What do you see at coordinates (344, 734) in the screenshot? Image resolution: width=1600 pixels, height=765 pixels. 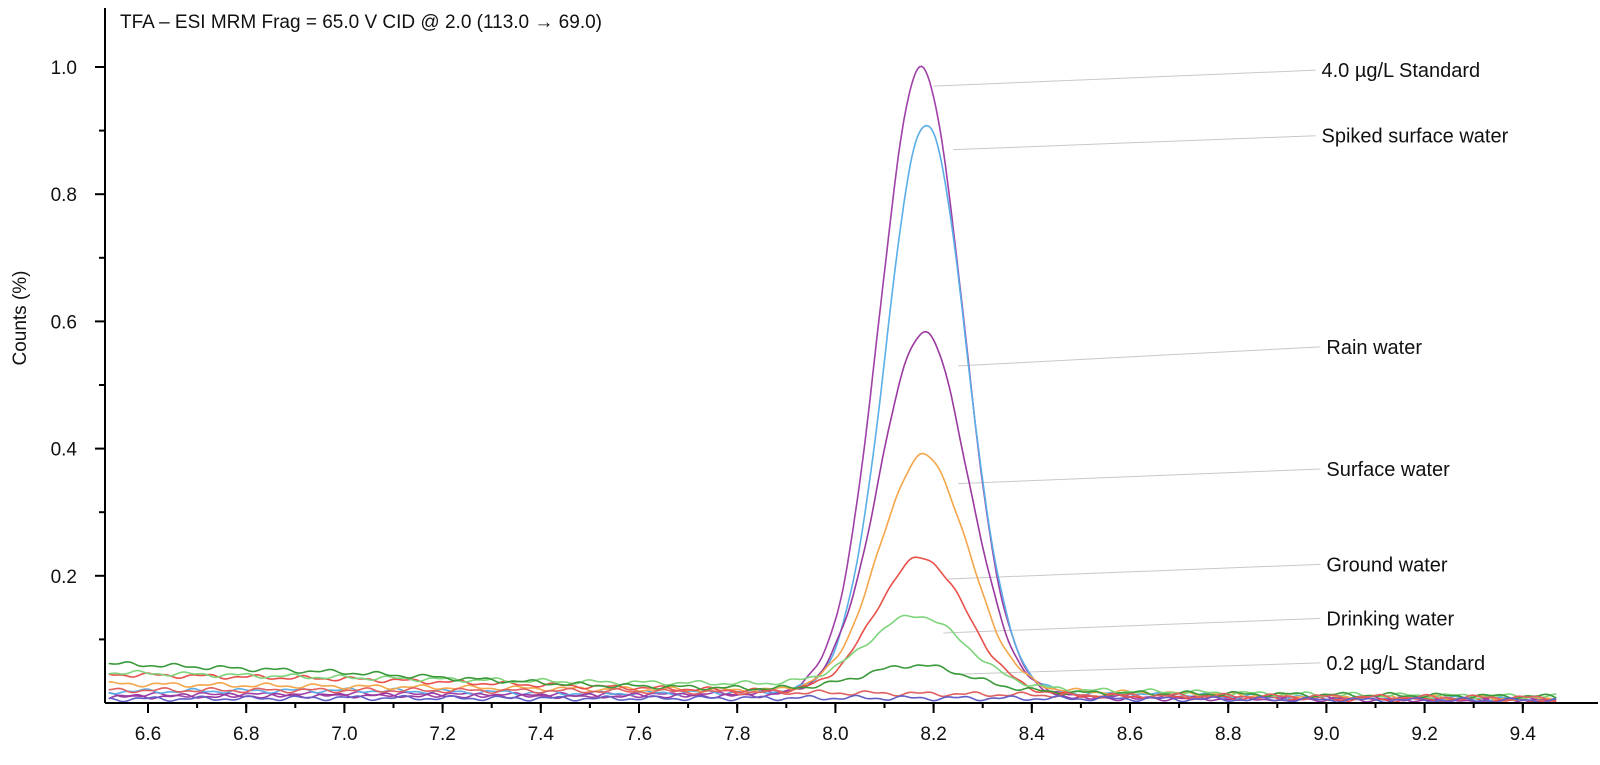 I see `x-tick-label: 7.0` at bounding box center [344, 734].